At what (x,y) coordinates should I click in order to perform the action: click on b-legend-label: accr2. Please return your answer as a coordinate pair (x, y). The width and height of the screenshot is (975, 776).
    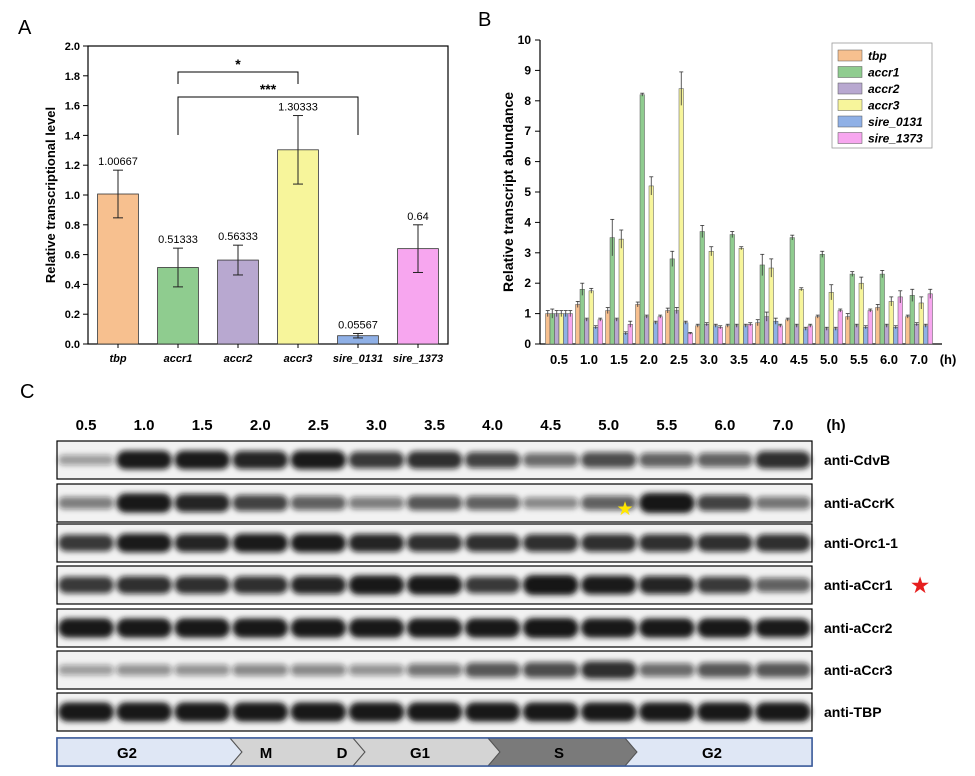
    Looking at the image, I should click on (884, 89).